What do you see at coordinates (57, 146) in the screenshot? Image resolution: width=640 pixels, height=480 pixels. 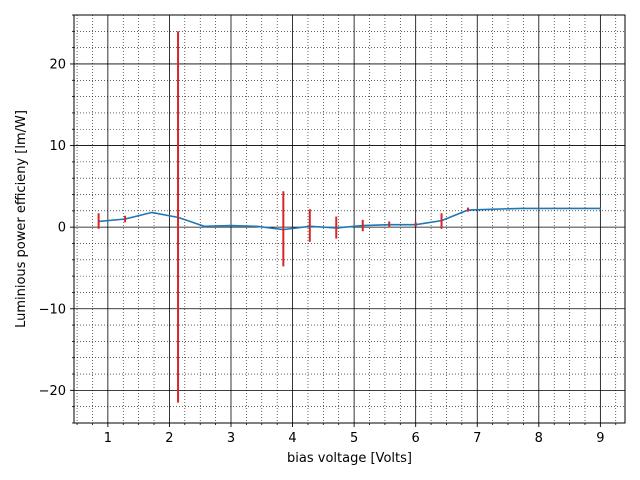 I see `y-tick-label: 10` at bounding box center [57, 146].